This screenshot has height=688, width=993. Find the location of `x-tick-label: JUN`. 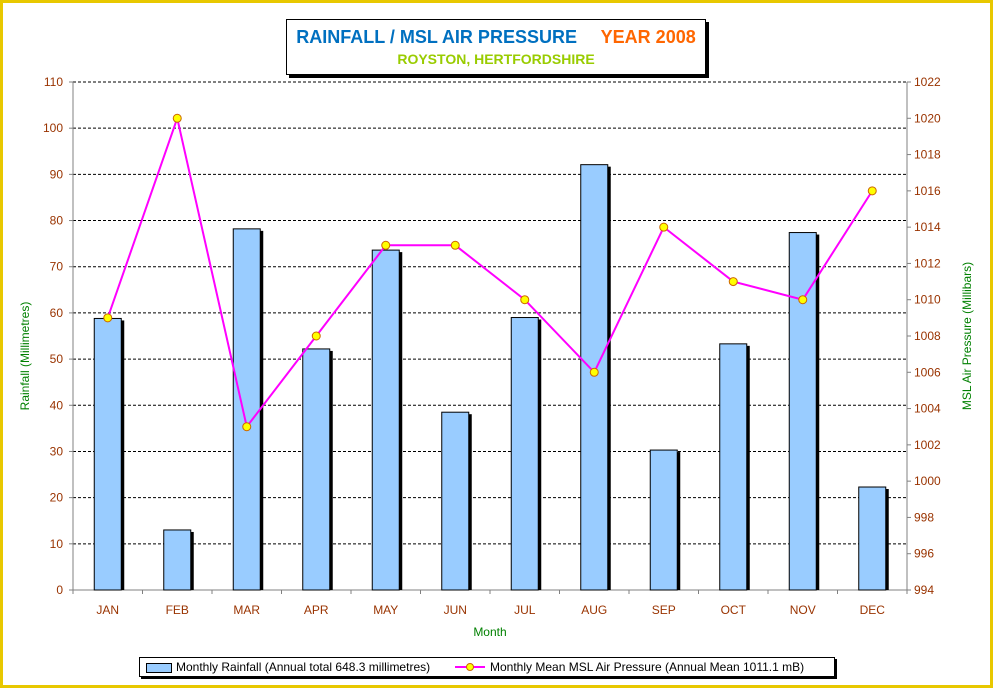

x-tick-label: JUN is located at coordinates (455, 610).